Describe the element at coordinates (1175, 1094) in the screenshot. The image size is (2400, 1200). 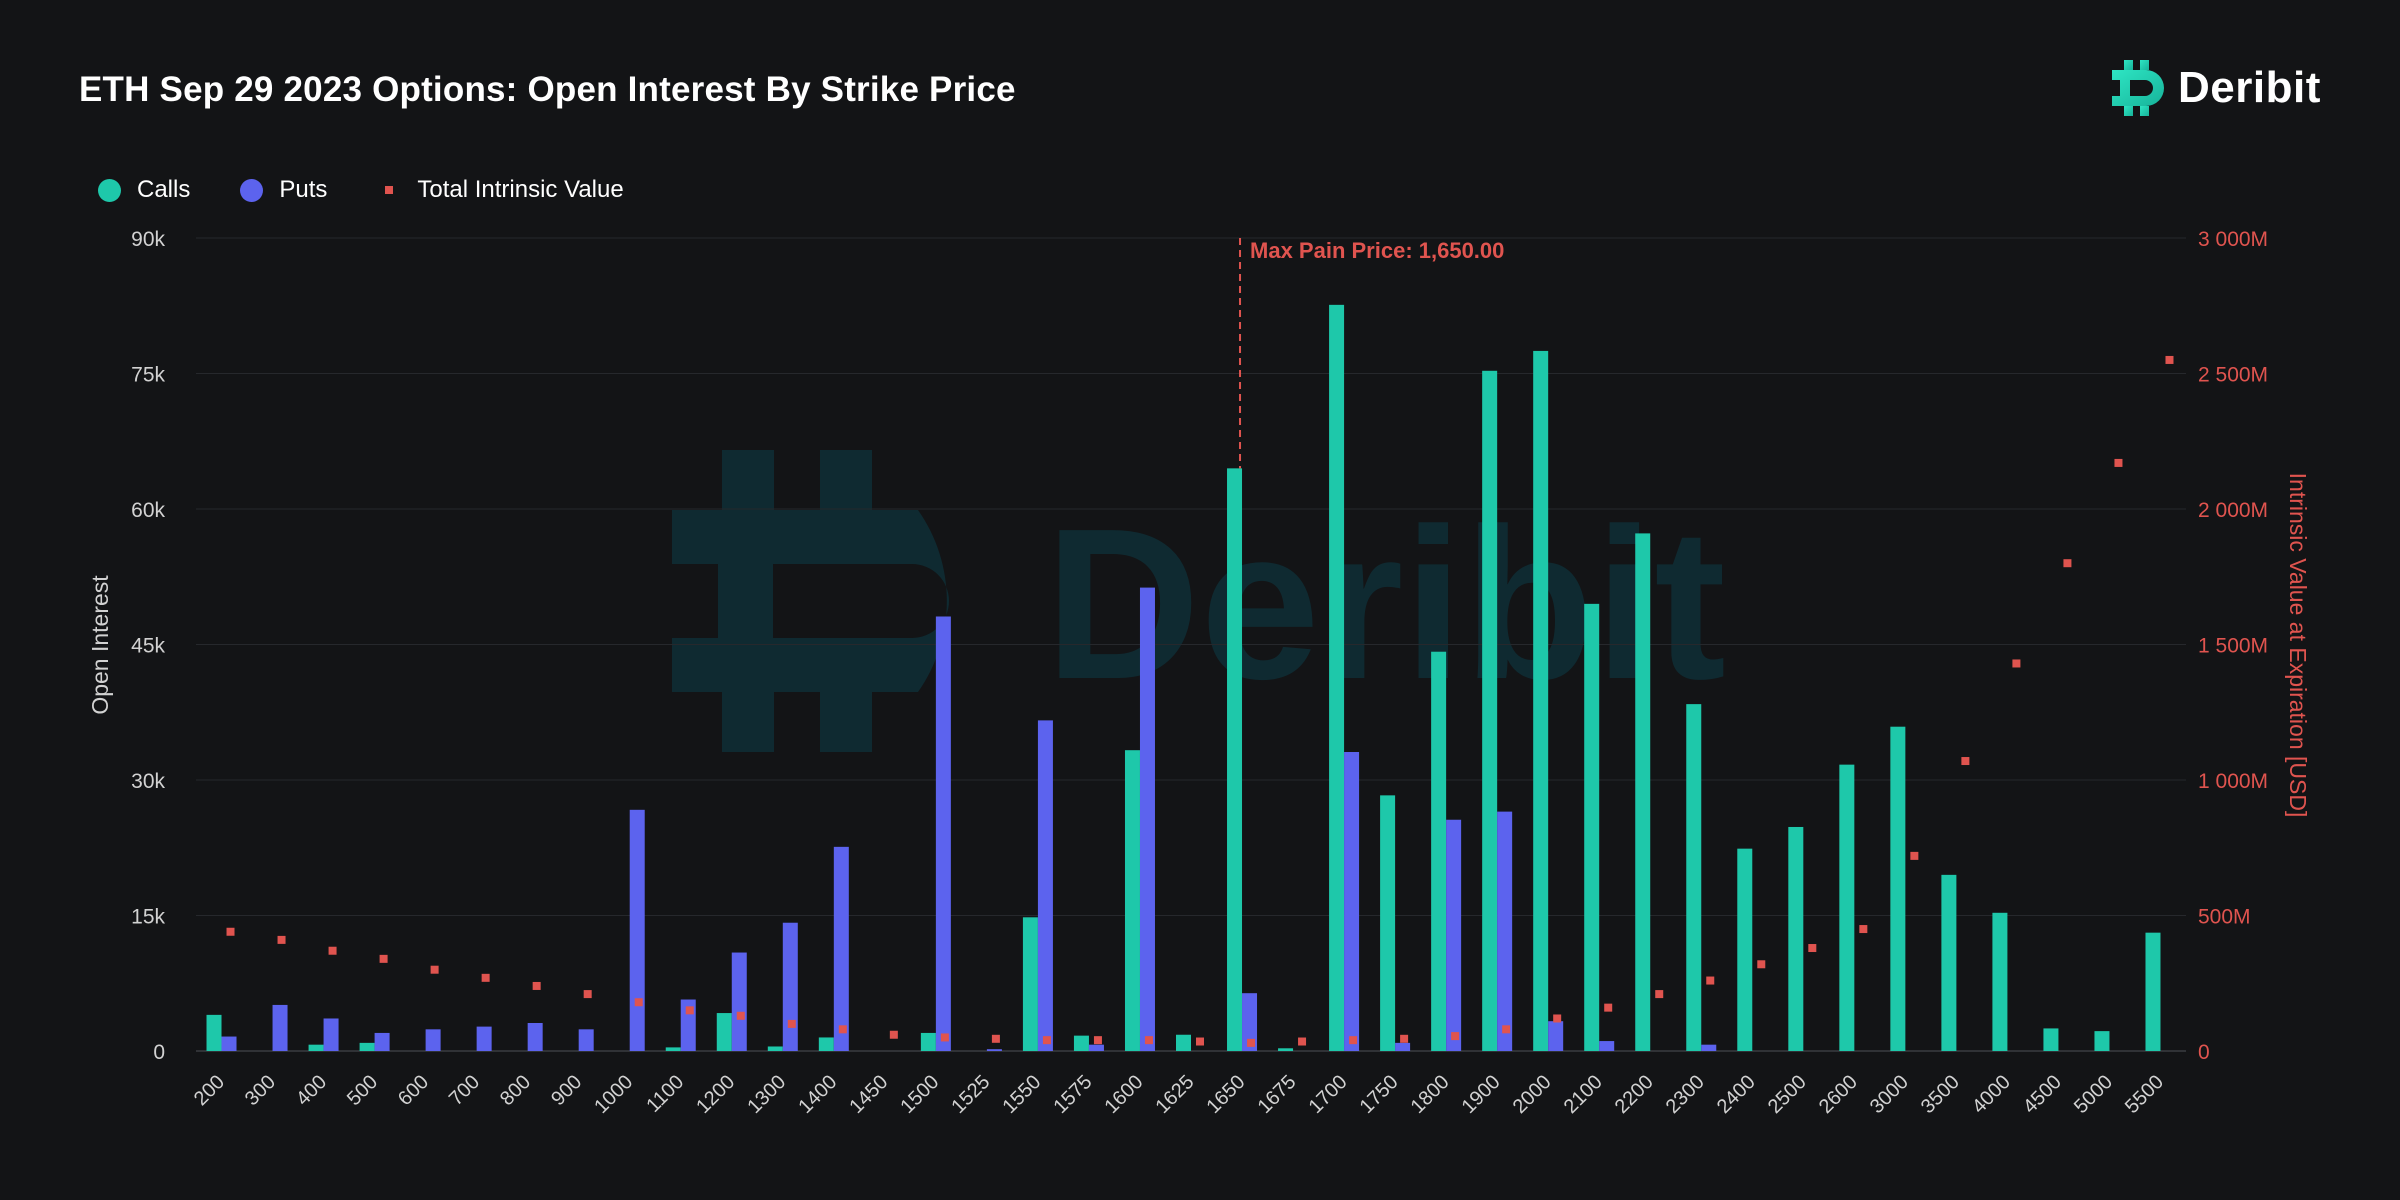
I see `x-tick-label: 1625` at that location.